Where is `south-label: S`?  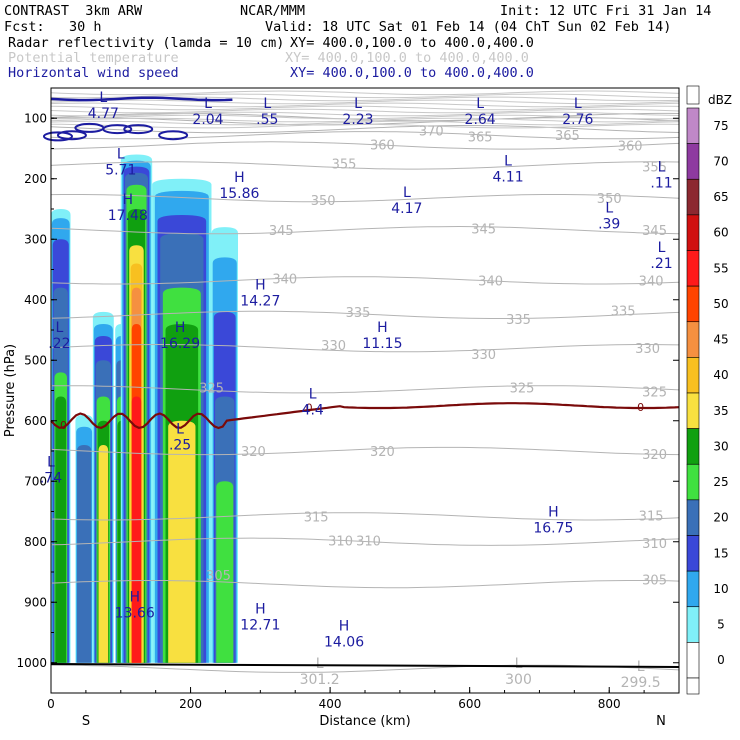 south-label: S is located at coordinates (86, 721).